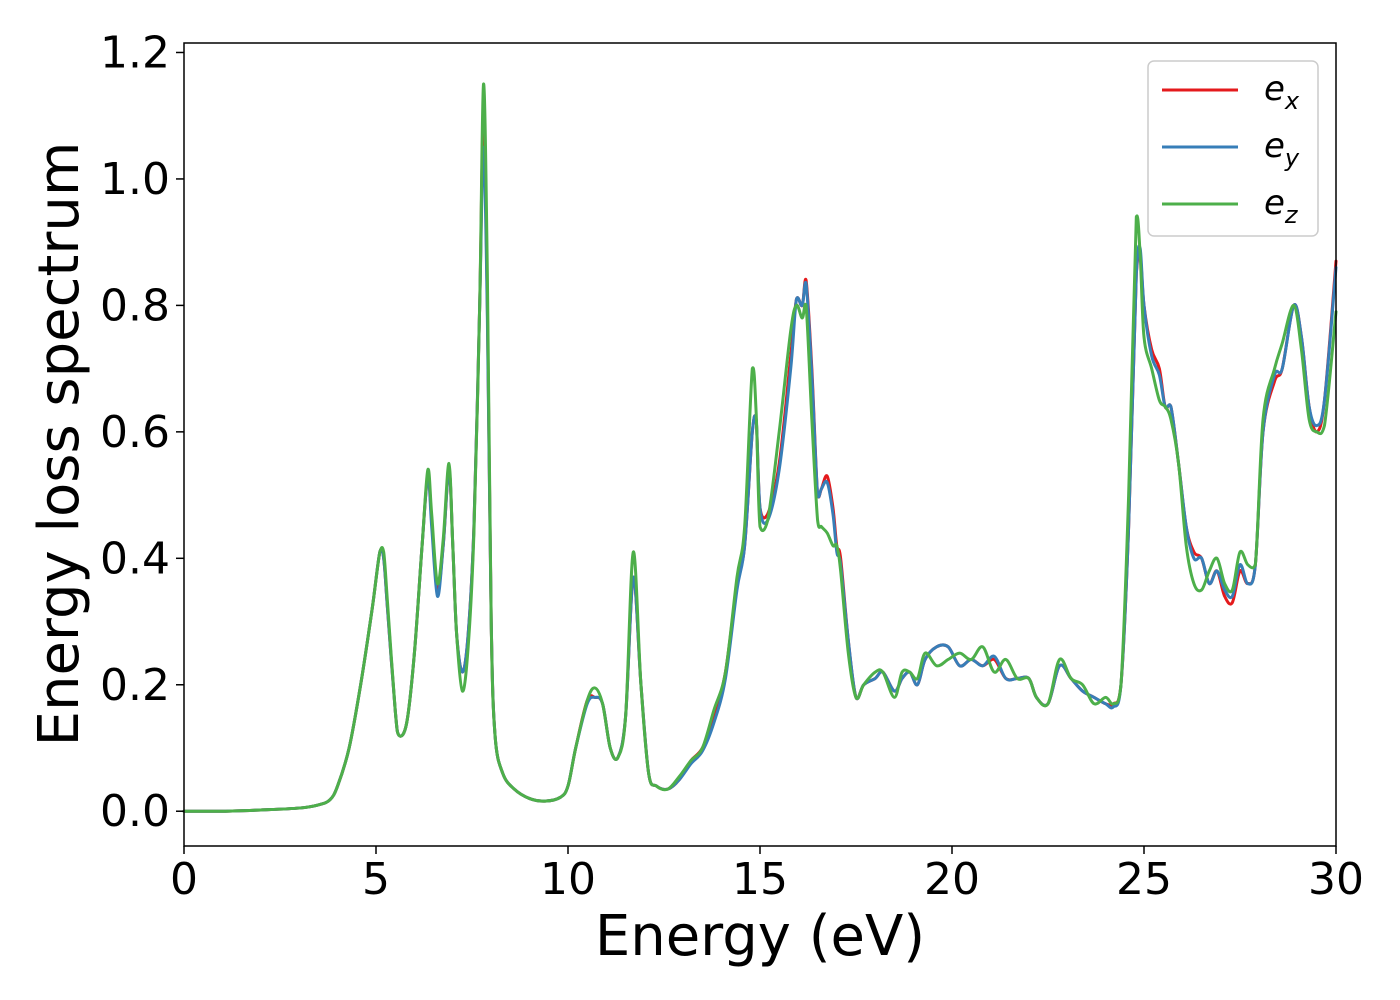 This screenshot has height=1000, width=1400. What do you see at coordinates (135, 685) in the screenshot?
I see `y-tick-label: 0.2` at bounding box center [135, 685].